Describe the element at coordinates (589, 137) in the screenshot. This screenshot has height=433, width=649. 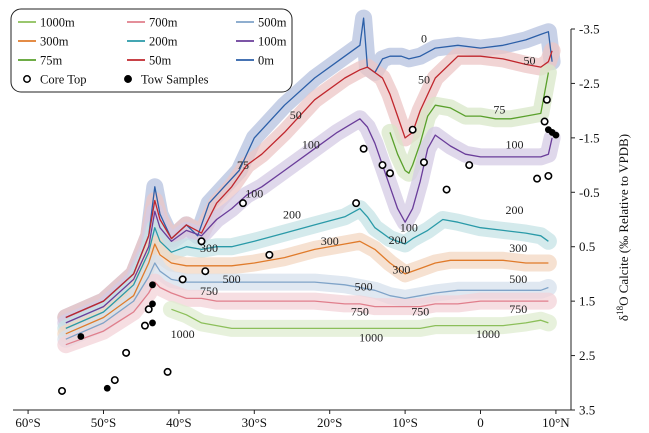
I see `y-tick-label-2: -1.5` at that location.